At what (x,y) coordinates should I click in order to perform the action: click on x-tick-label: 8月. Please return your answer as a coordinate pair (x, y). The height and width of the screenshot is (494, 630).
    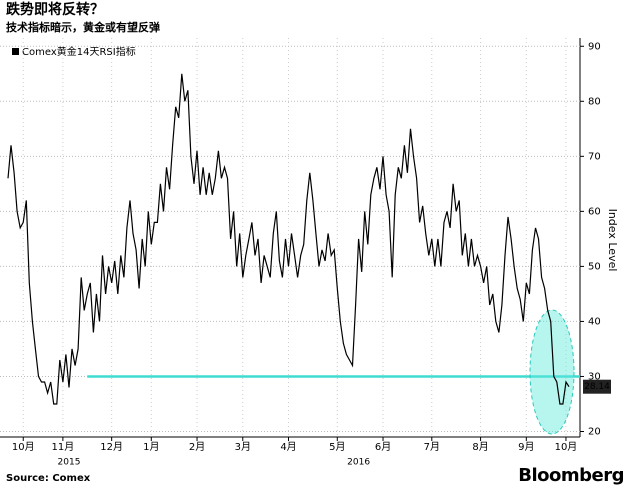
    Looking at the image, I should click on (480, 447).